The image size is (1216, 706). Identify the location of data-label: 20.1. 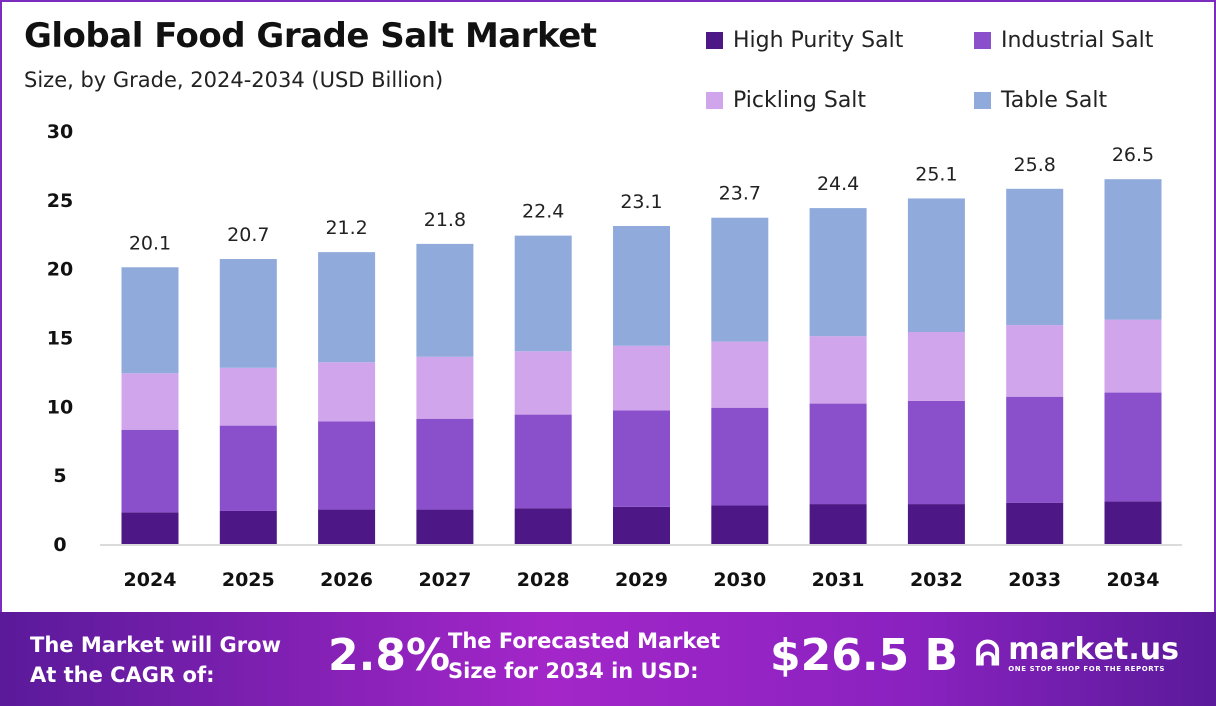
(150, 243).